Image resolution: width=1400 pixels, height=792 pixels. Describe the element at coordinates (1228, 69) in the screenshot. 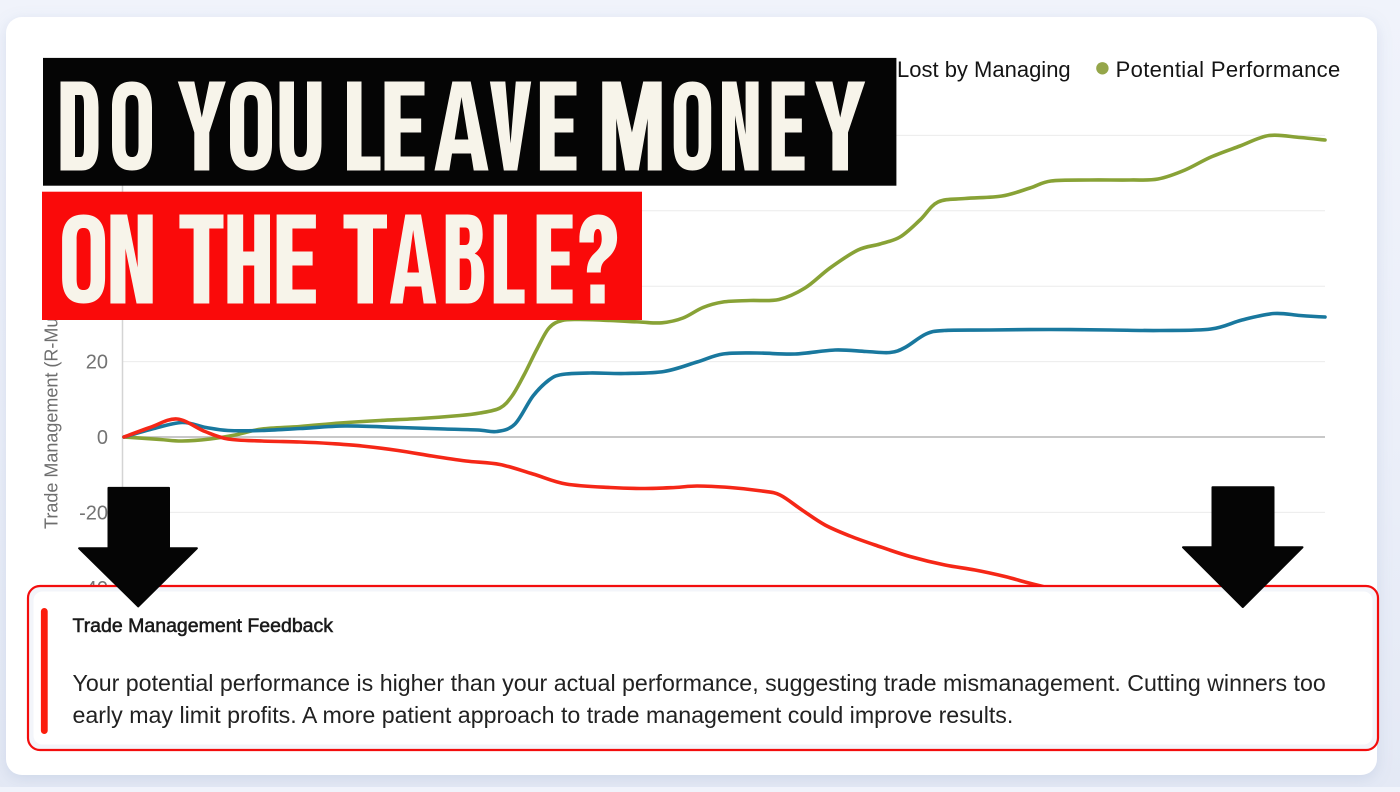

I see `svg-text: Potential Performance` at that location.